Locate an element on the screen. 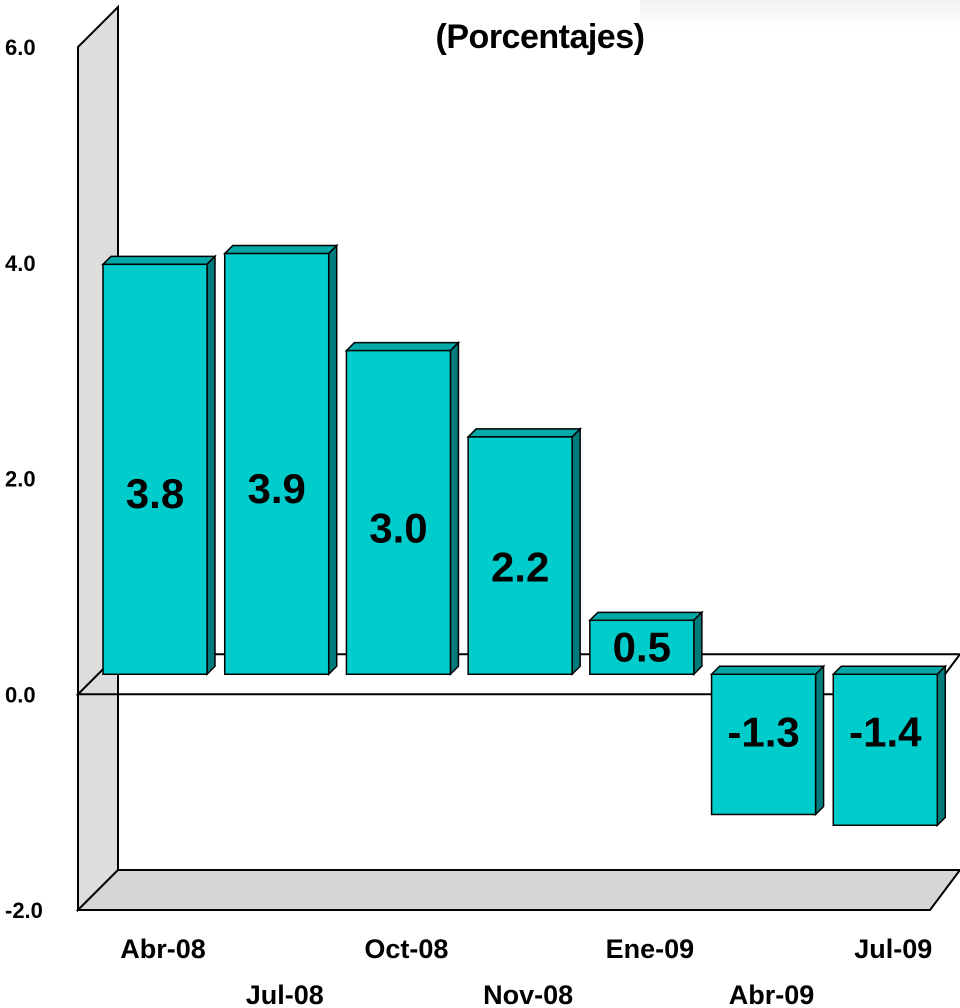  y-tick-label: 6.0 is located at coordinates (20, 47).